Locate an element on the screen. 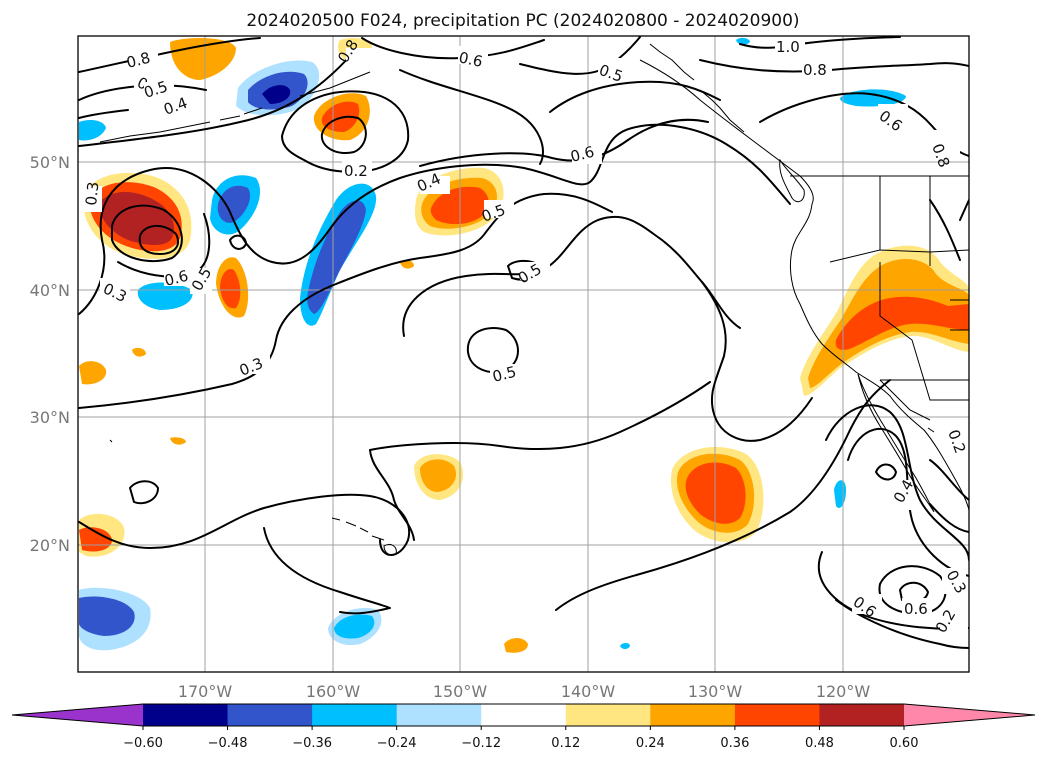 This screenshot has width=1047, height=765. lat-label-20n: 20°N is located at coordinates (50, 545).